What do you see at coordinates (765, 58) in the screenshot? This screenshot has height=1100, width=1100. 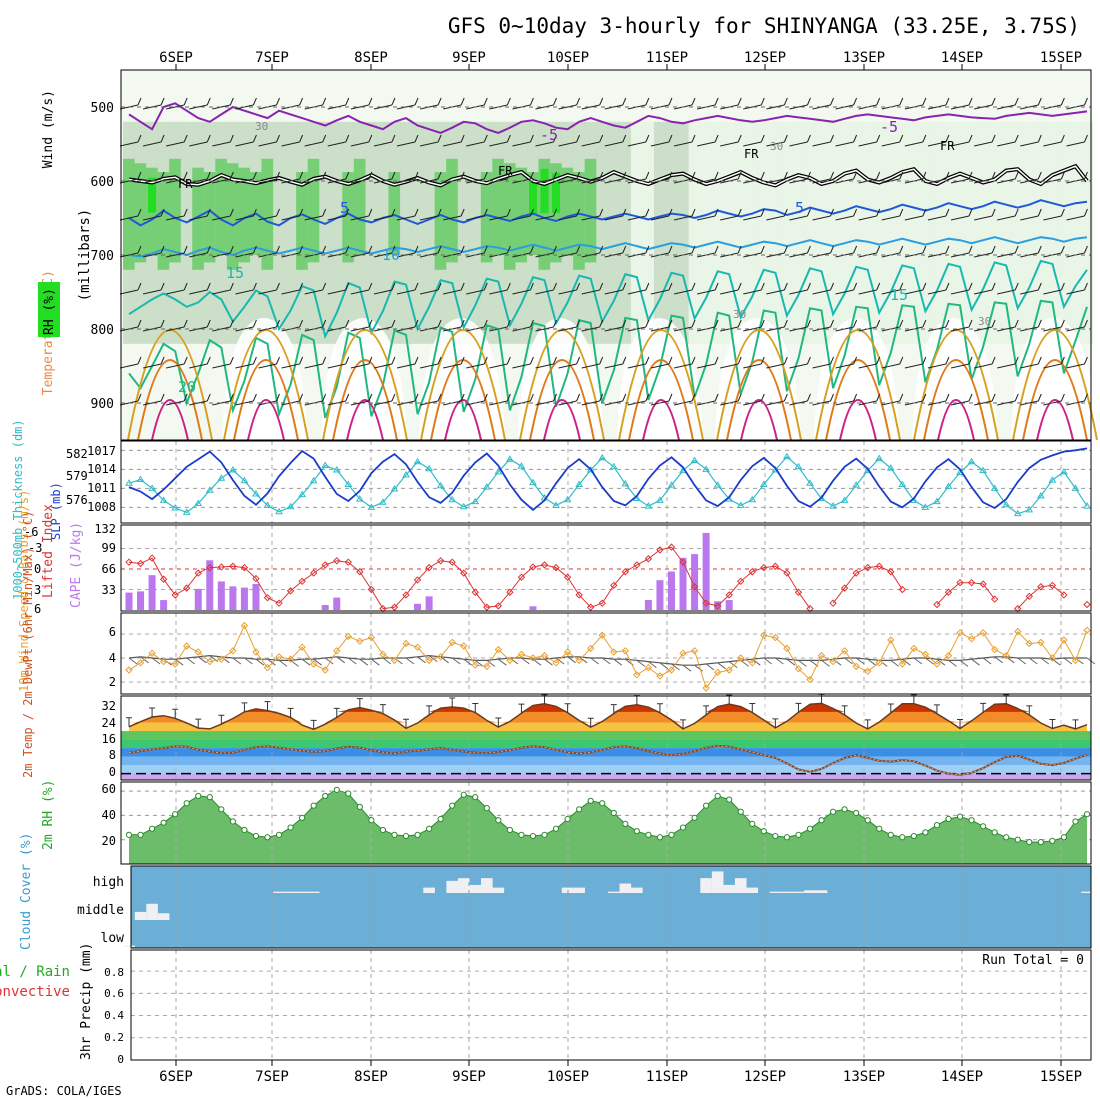 I see `top-date-label: 12SEP` at bounding box center [765, 58].